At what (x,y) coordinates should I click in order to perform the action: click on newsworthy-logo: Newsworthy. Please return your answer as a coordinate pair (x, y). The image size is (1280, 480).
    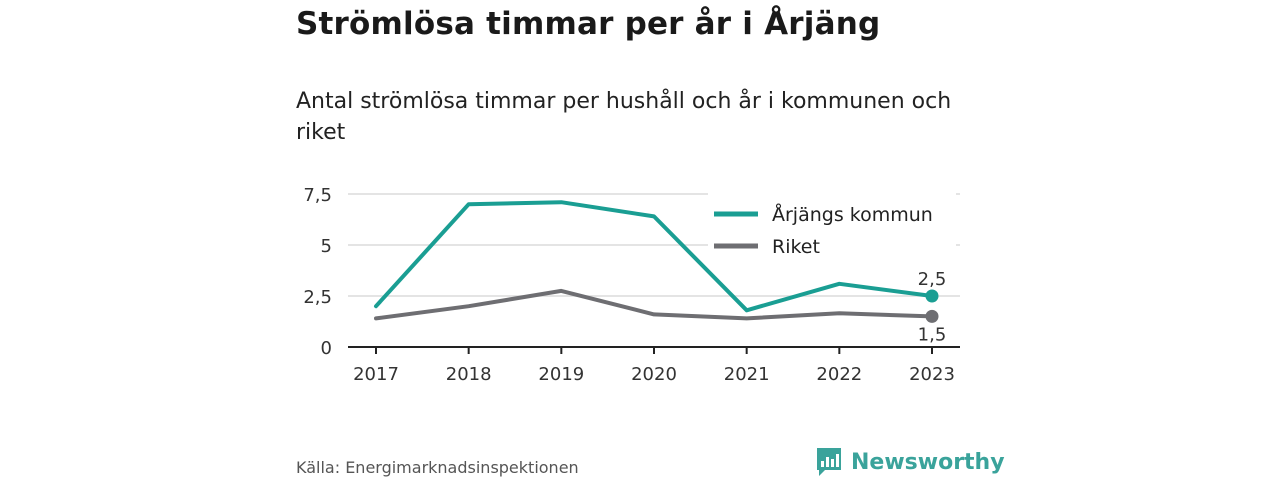
    Looking at the image, I should click on (910, 462).